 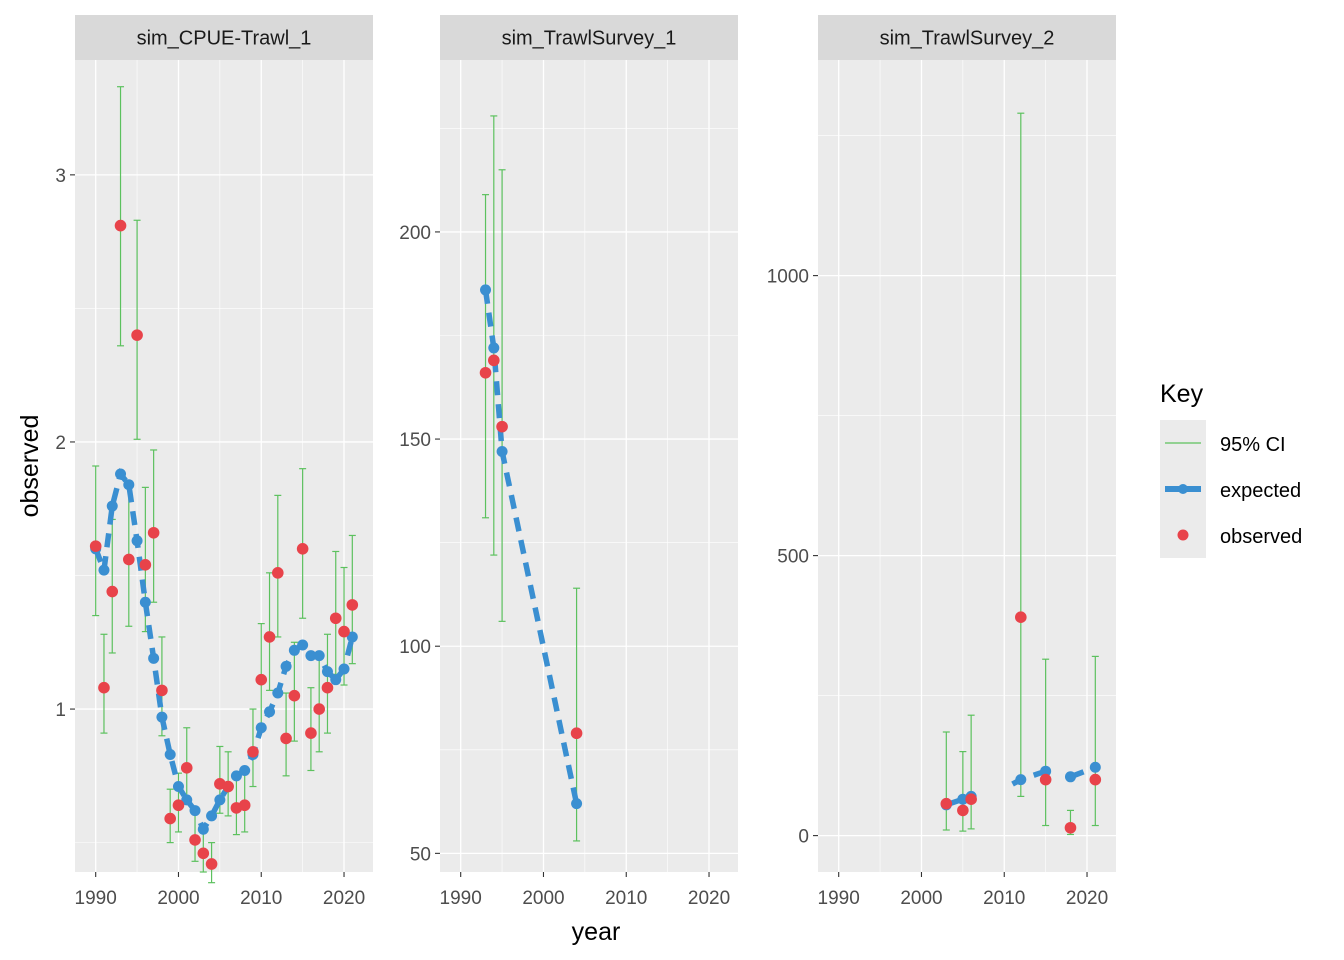 I want to click on x-tick-label: 2020, so click(x=1087, y=898).